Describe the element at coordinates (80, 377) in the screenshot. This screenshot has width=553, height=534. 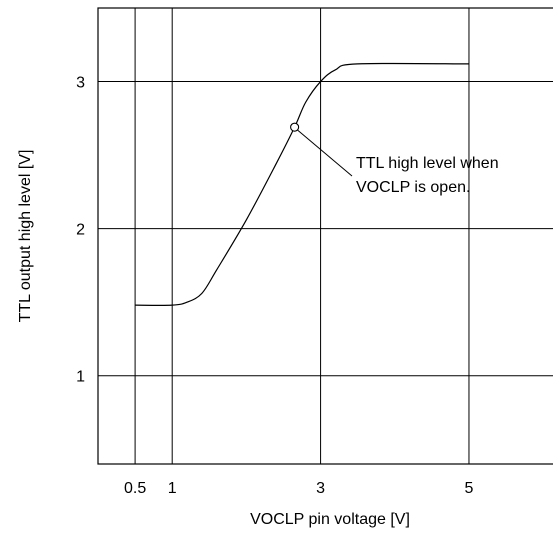
I see `y-tick-label: 1` at that location.